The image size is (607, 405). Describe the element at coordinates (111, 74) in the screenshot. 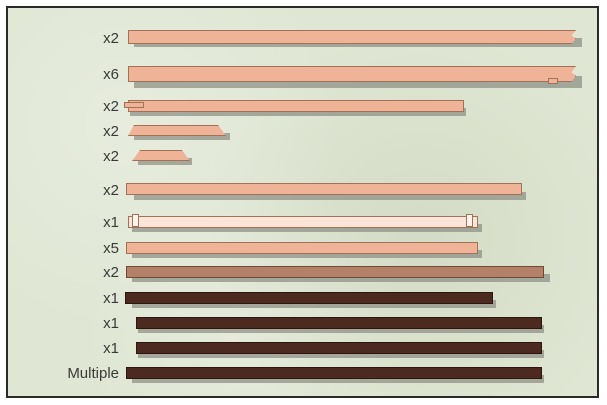

I see `quantity-label: x6` at that location.